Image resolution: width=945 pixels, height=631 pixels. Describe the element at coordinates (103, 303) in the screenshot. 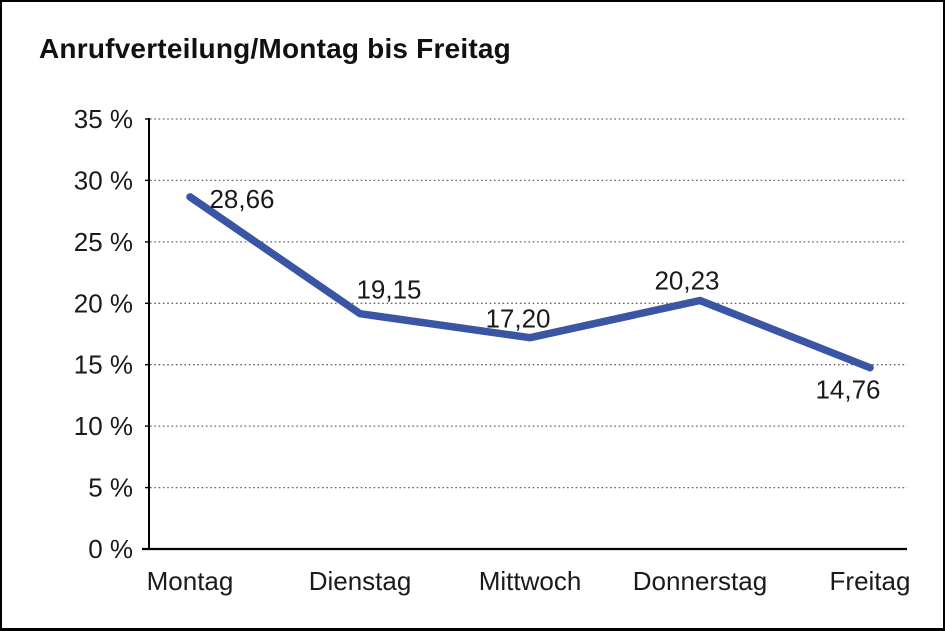

I see `y-tick-label: 20 %` at that location.